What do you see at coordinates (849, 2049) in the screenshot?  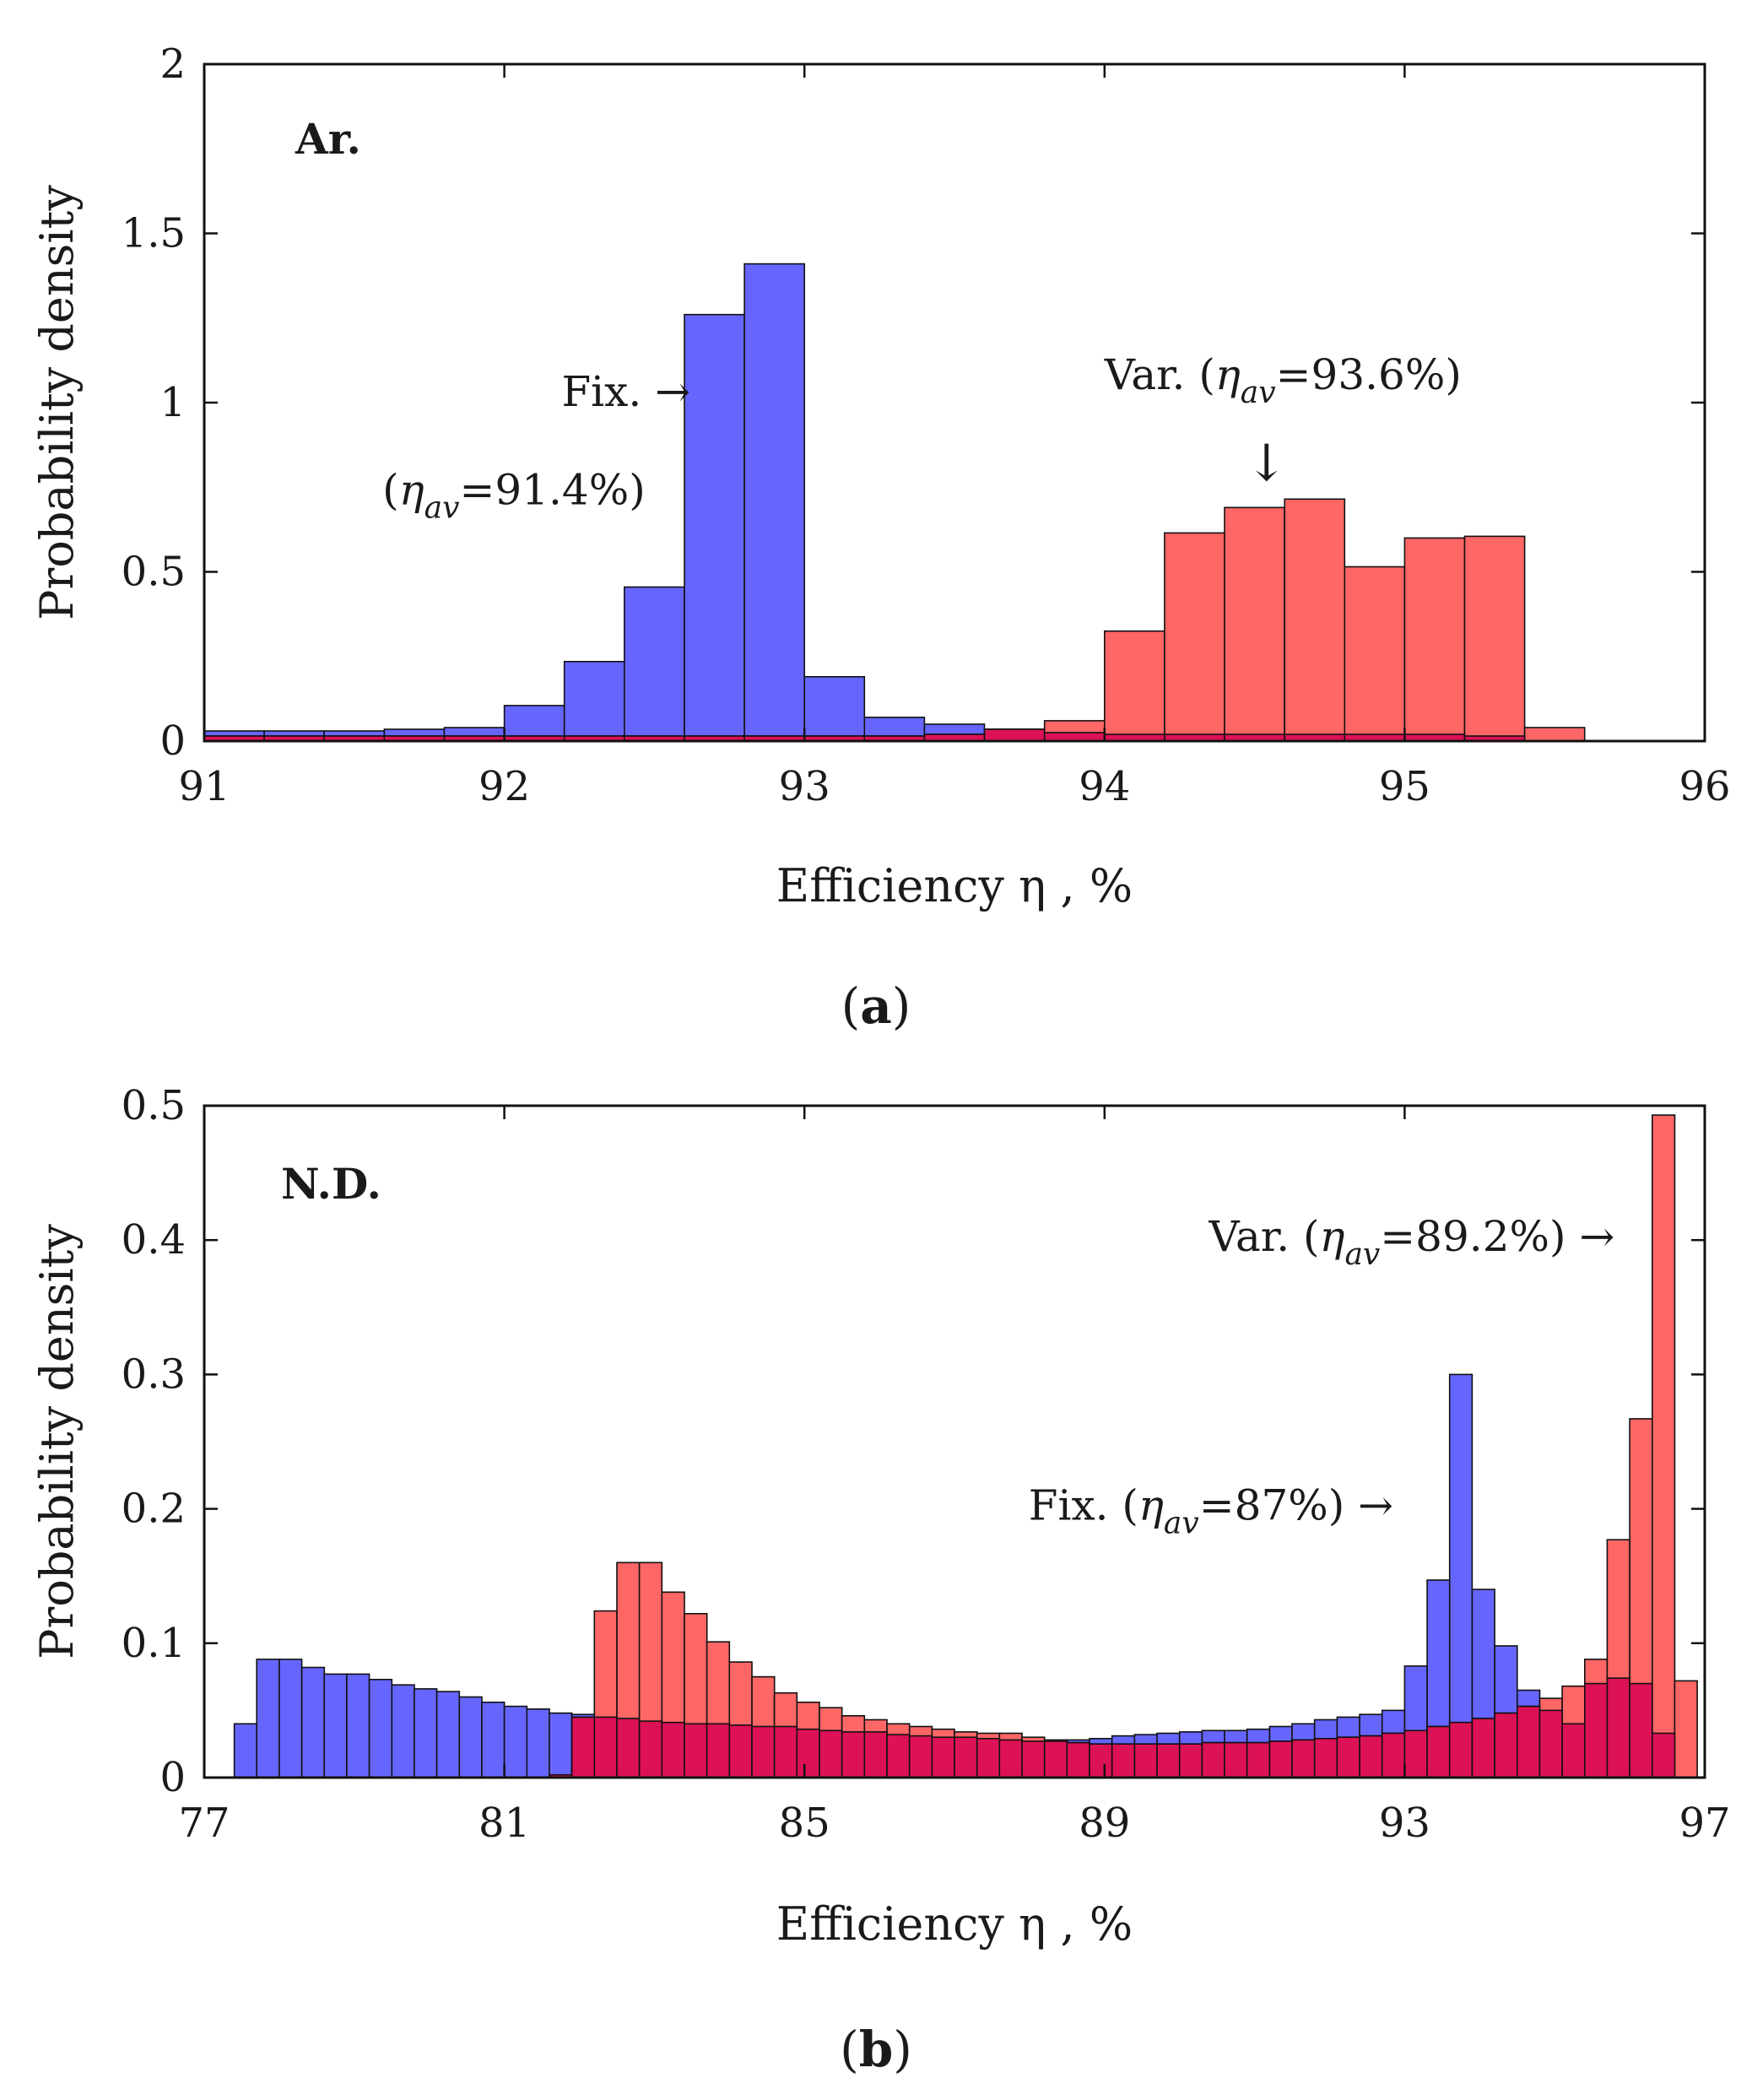 I see `caption-b-open-paren: (` at bounding box center [849, 2049].